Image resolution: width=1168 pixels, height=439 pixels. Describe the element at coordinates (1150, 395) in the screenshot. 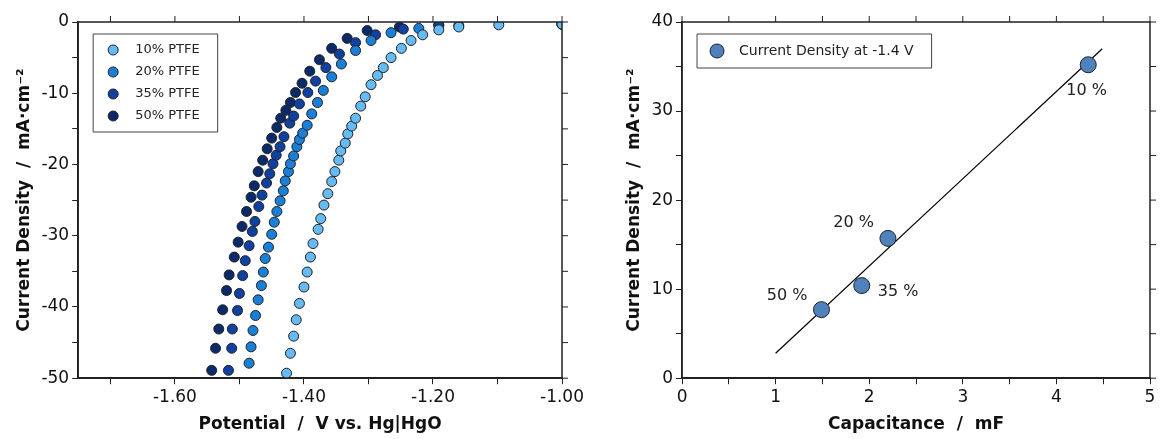

I see `x-tick-label: 5` at that location.